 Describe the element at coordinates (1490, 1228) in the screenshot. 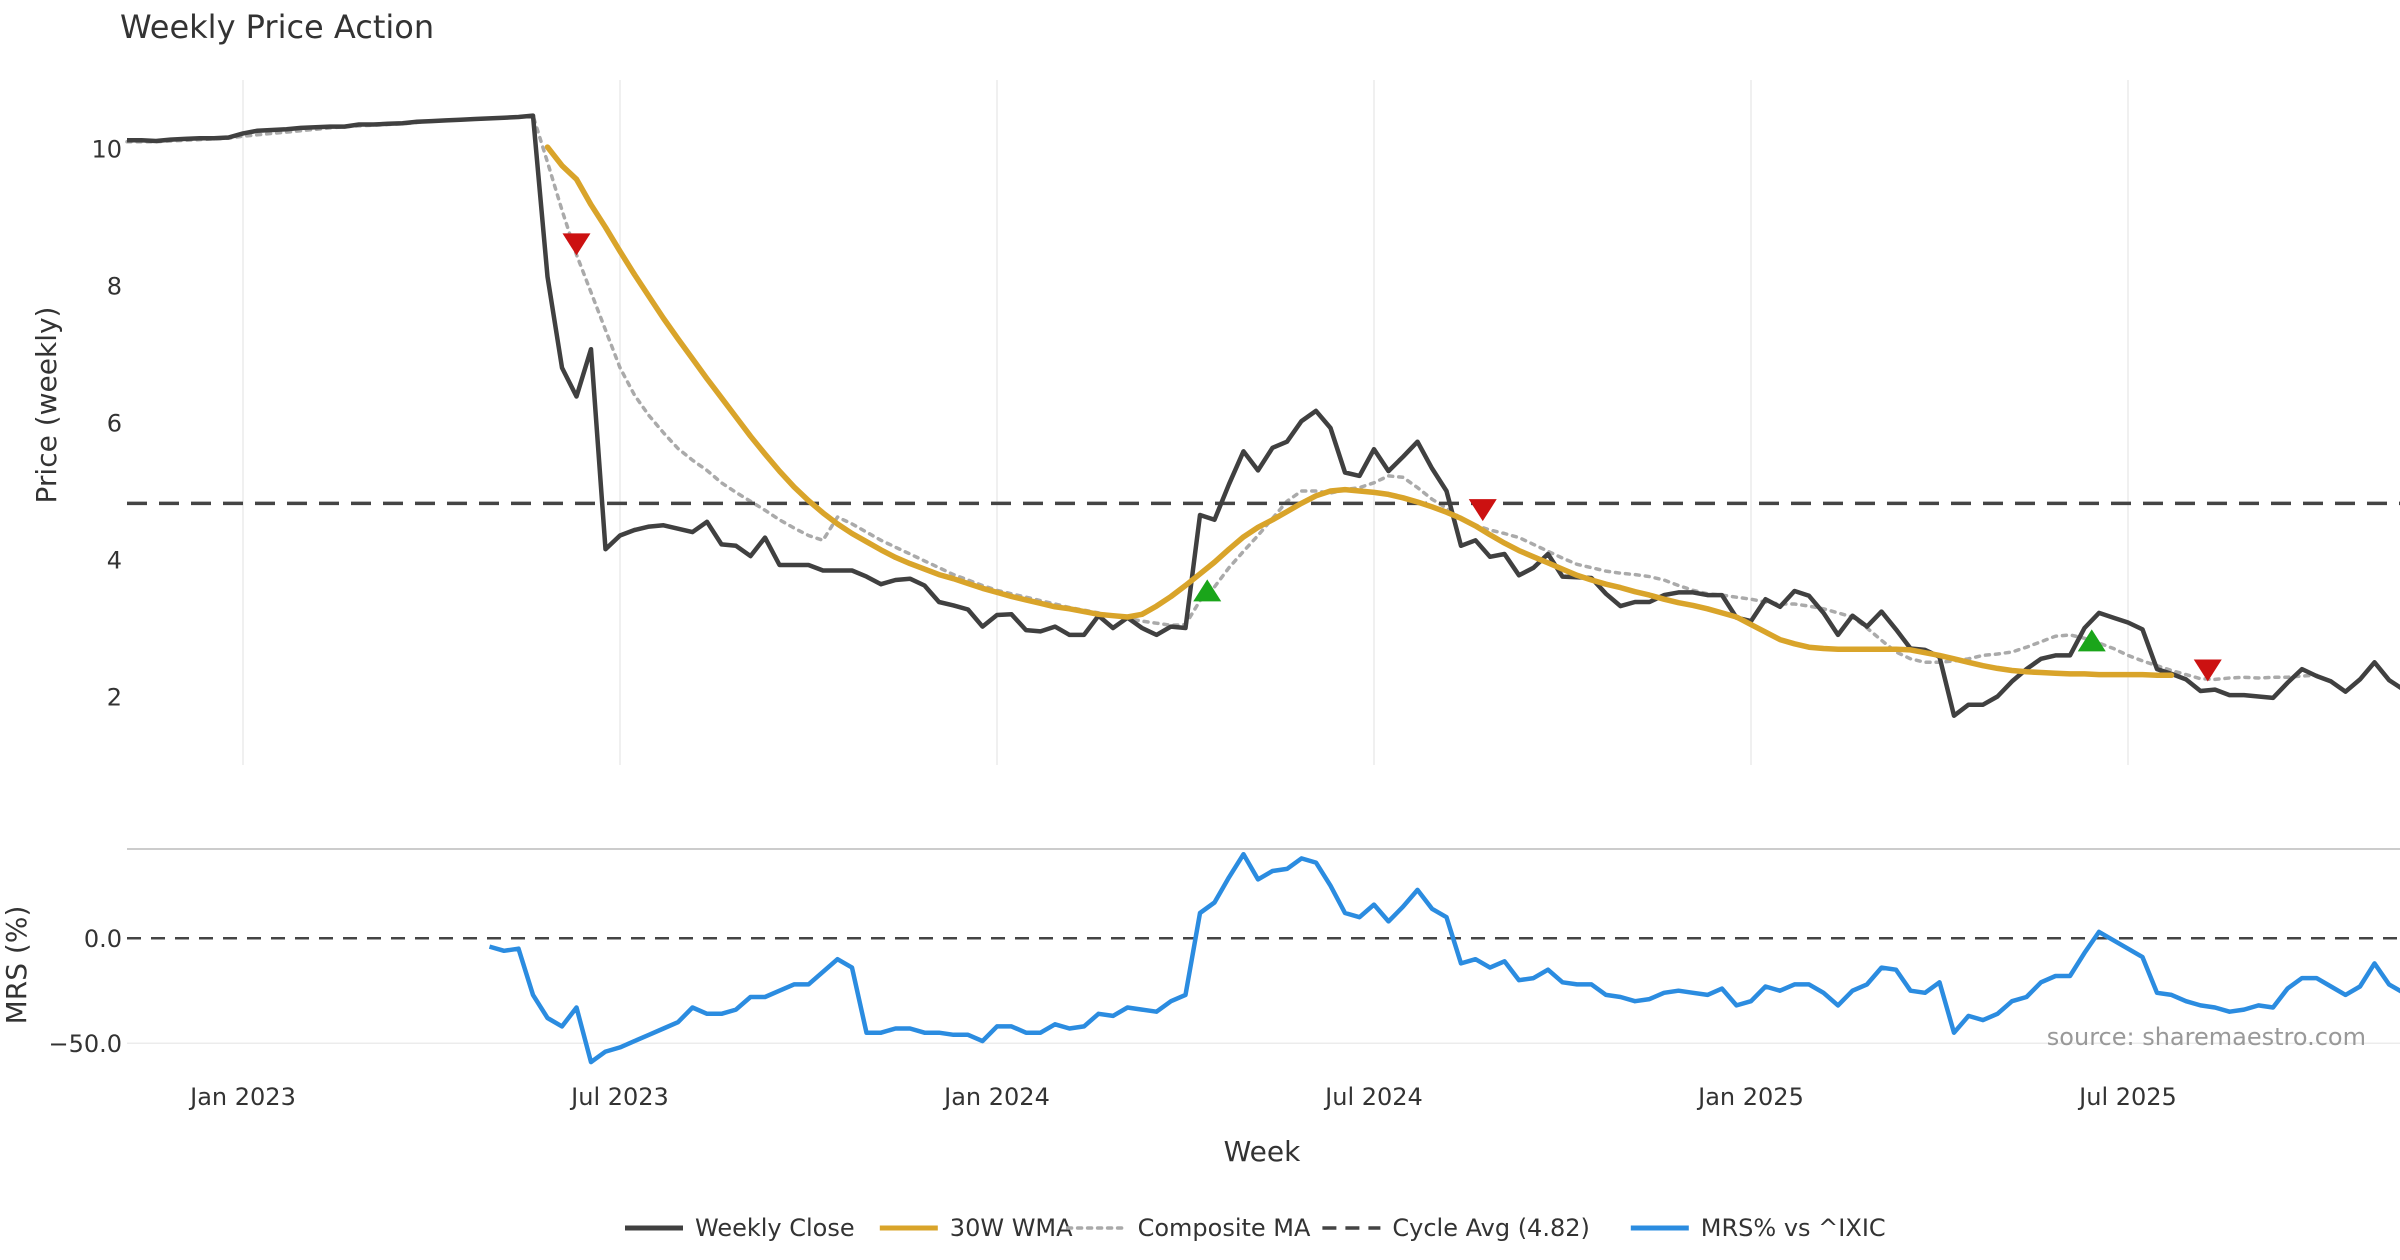

I see `legend-label: Cycle Avg (4.82)` at that location.